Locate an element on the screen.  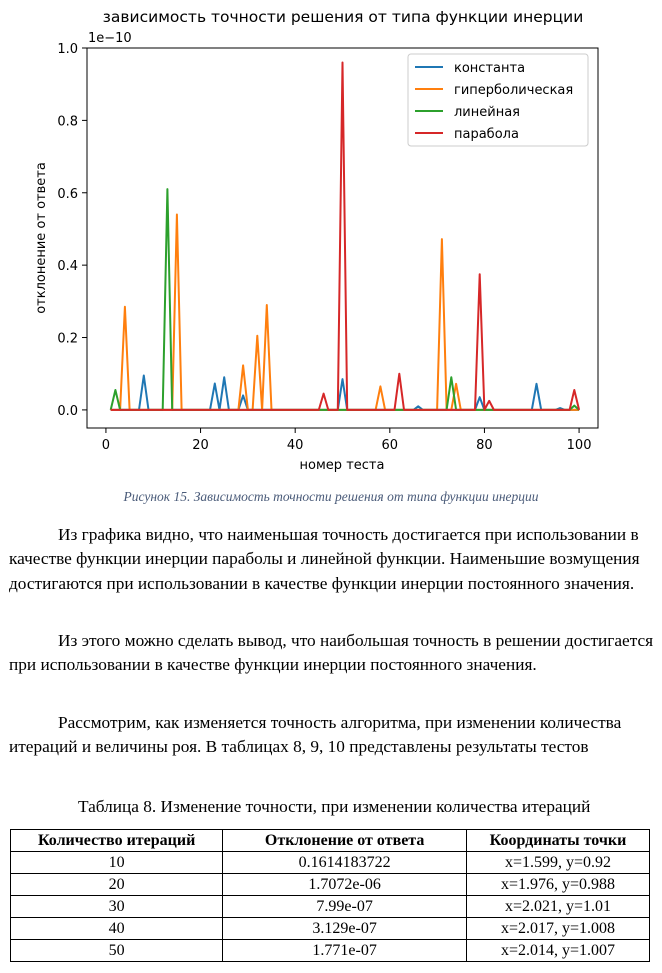
x-tick-label: 60 is located at coordinates (390, 445).